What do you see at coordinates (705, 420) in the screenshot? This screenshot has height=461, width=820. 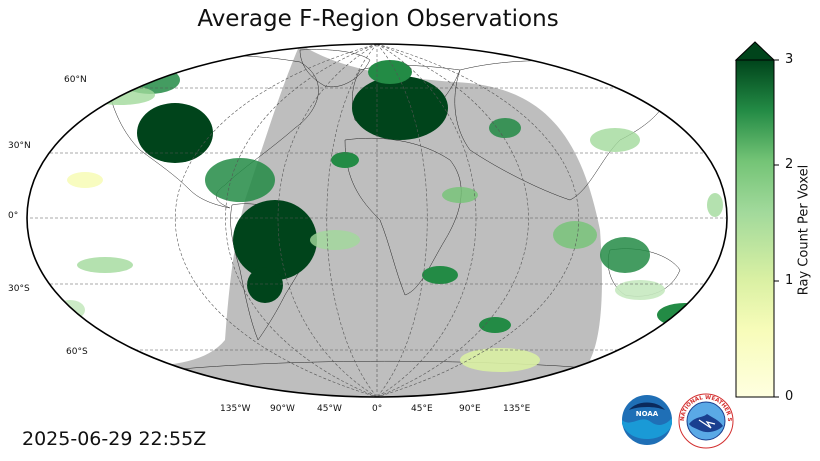 I see `nws-logo: NATIONAL WEATHER SERVICE` at bounding box center [705, 420].